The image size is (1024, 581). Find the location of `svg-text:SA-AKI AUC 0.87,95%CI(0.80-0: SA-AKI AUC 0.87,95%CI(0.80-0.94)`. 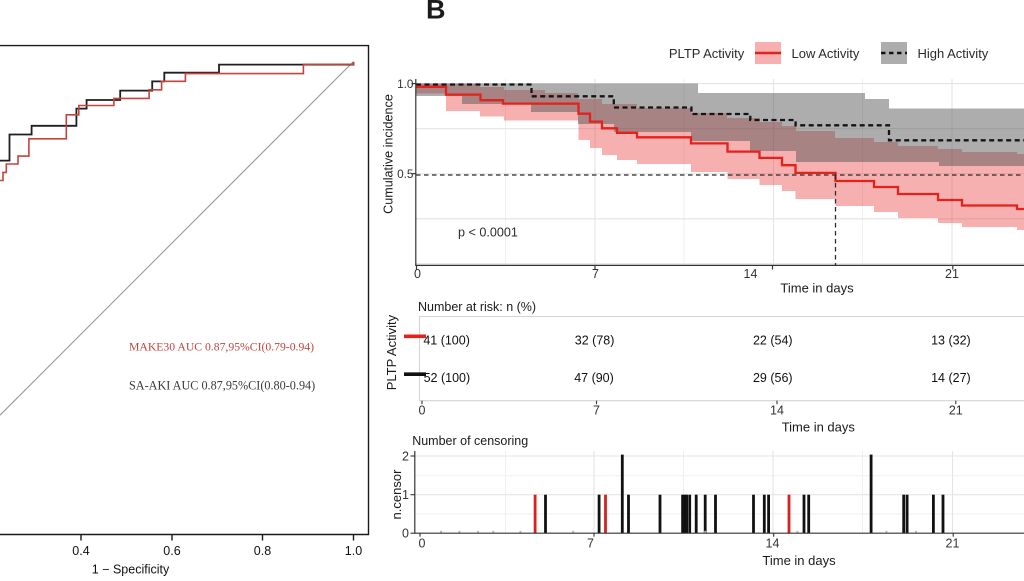

svg-text:SA-AKI AUC 0.87,95%CI(0.80-0: SA-AKI AUC 0.87,95%CI(0.80-0.94) is located at coordinates (222, 386).